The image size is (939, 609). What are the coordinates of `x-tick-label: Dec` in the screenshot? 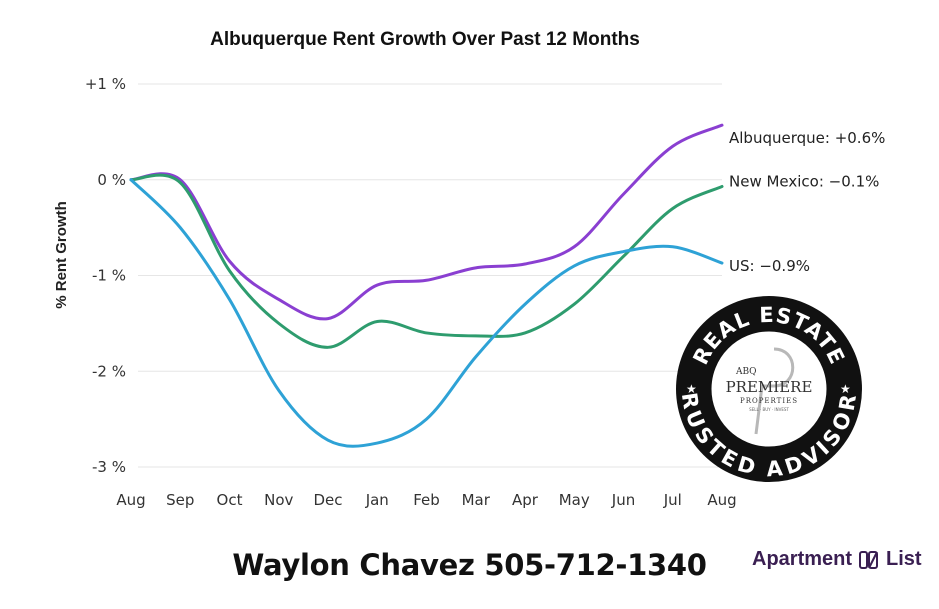 It's located at (327, 500).